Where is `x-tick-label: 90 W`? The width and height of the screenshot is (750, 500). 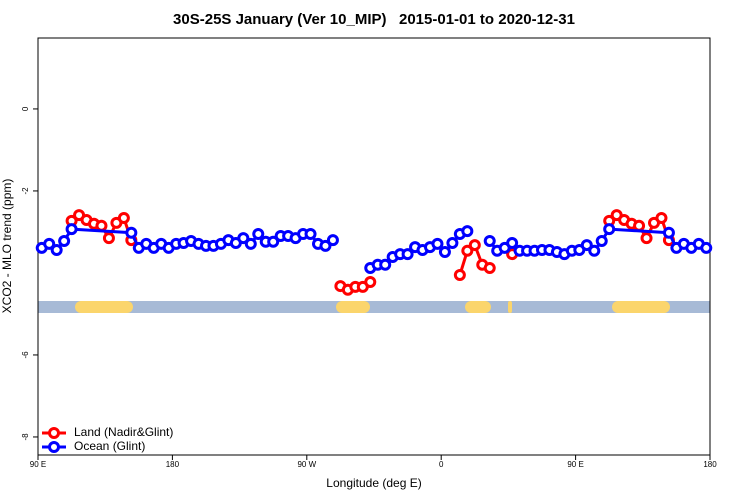
x-tick-label: 90 W is located at coordinates (306, 464).